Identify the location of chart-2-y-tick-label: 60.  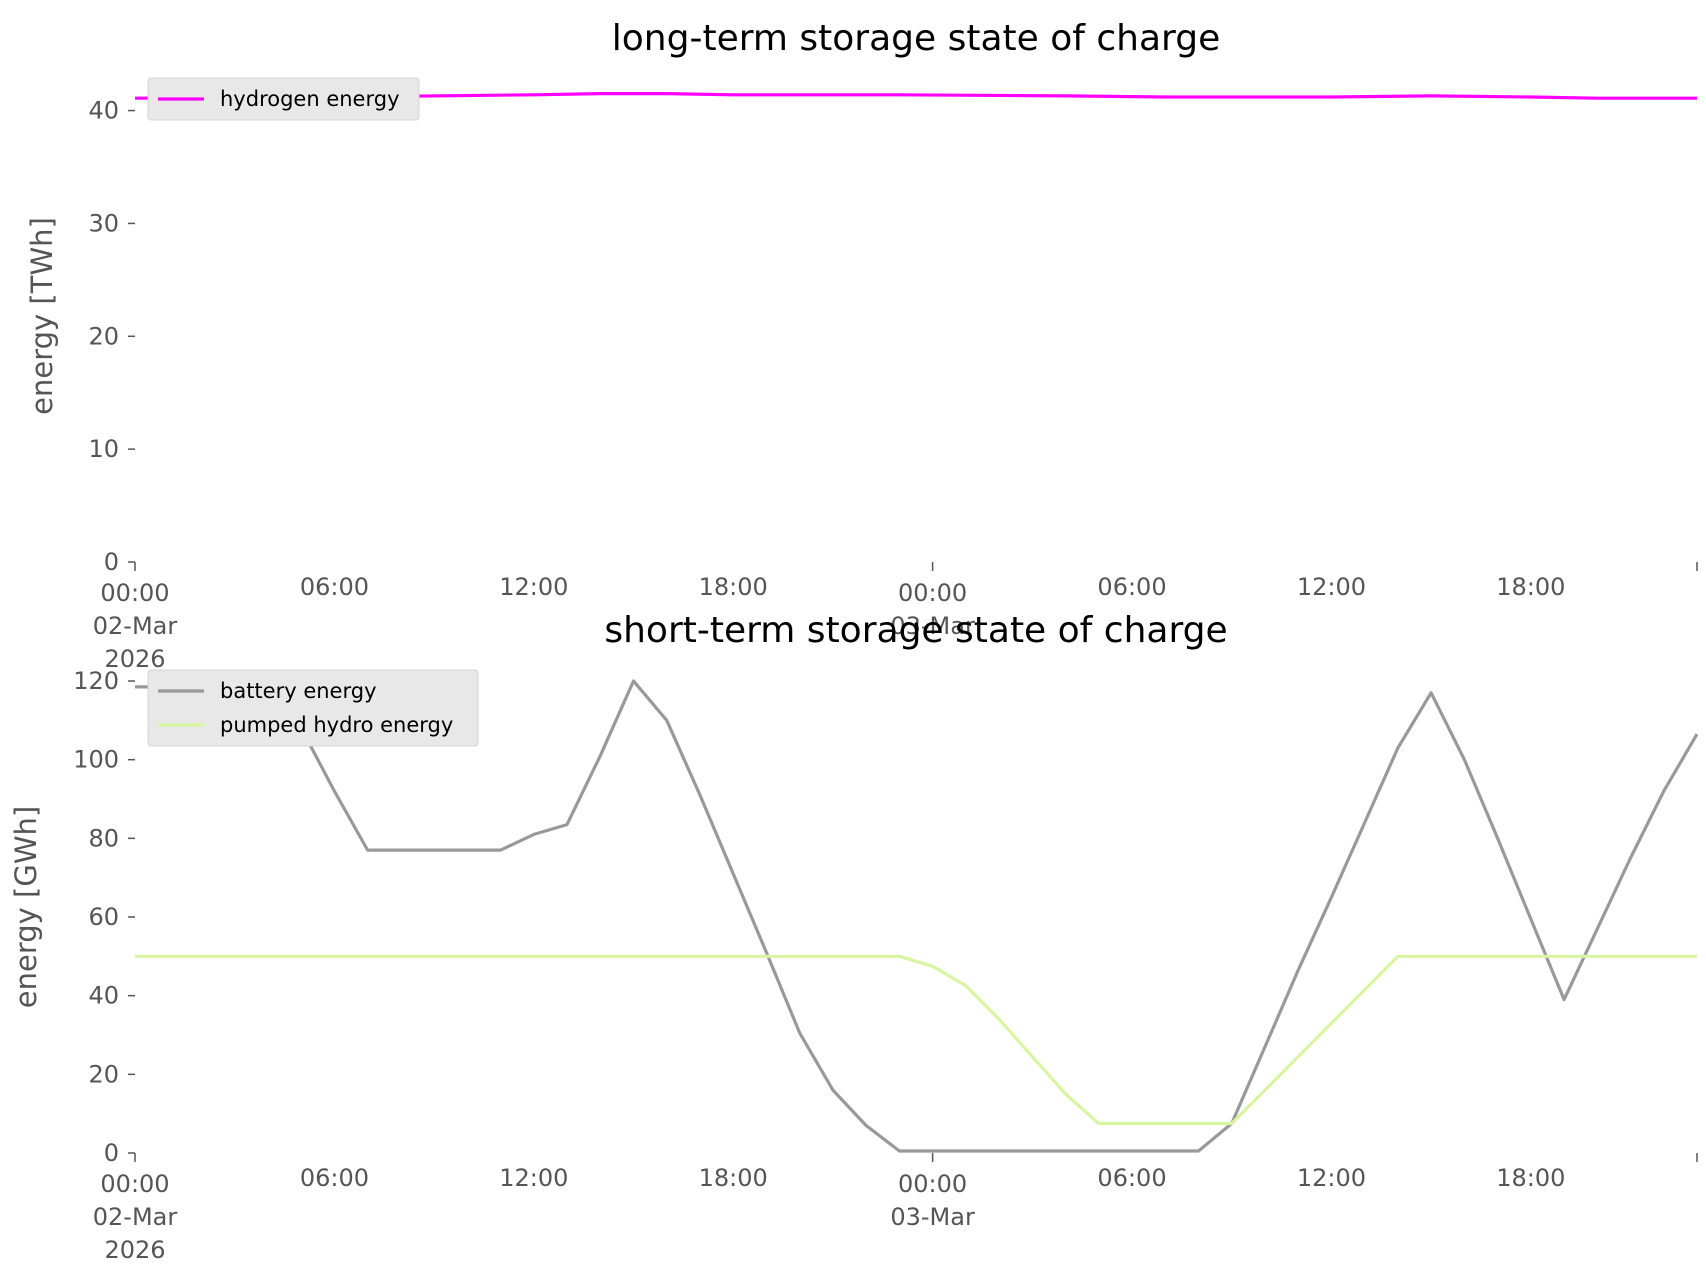
(103, 917).